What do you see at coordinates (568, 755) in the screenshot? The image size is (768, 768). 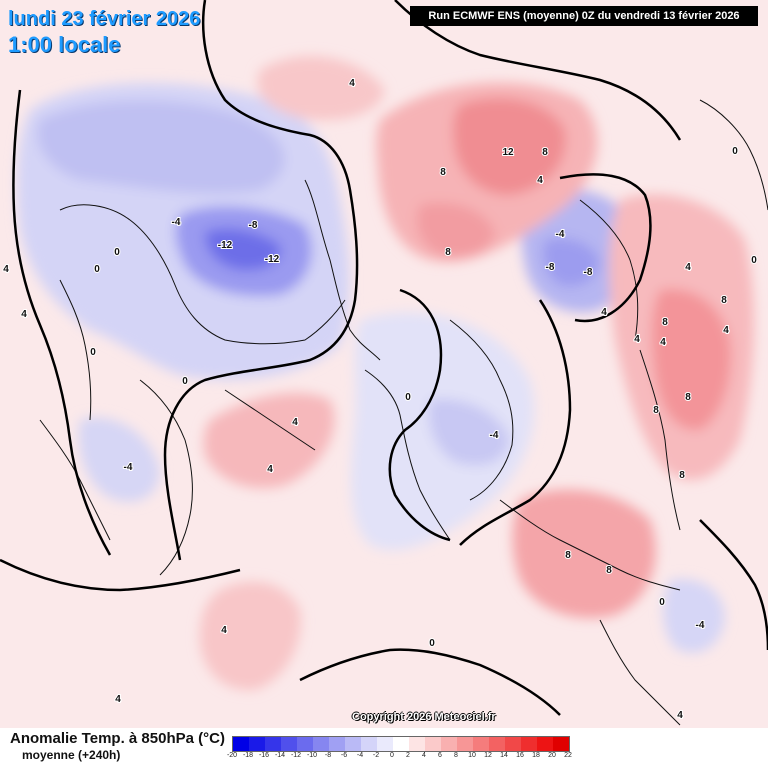 I see `colorbar-tick-label: 22` at bounding box center [568, 755].